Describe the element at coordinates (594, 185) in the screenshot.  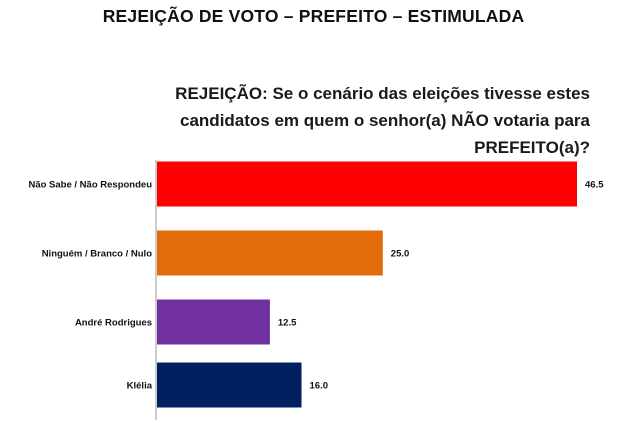
I see `value-label: 46.5` at that location.